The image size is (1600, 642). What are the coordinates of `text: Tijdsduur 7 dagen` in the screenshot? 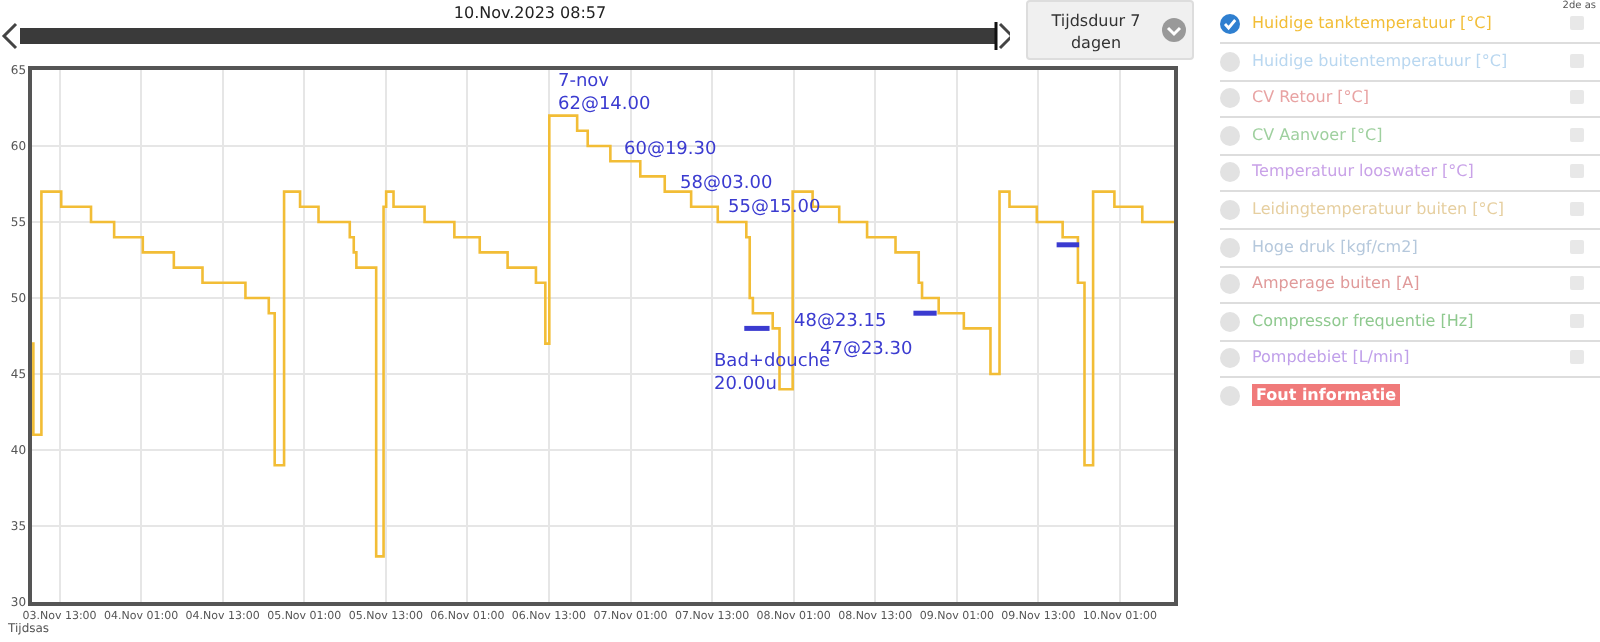 It's located at (1096, 32).